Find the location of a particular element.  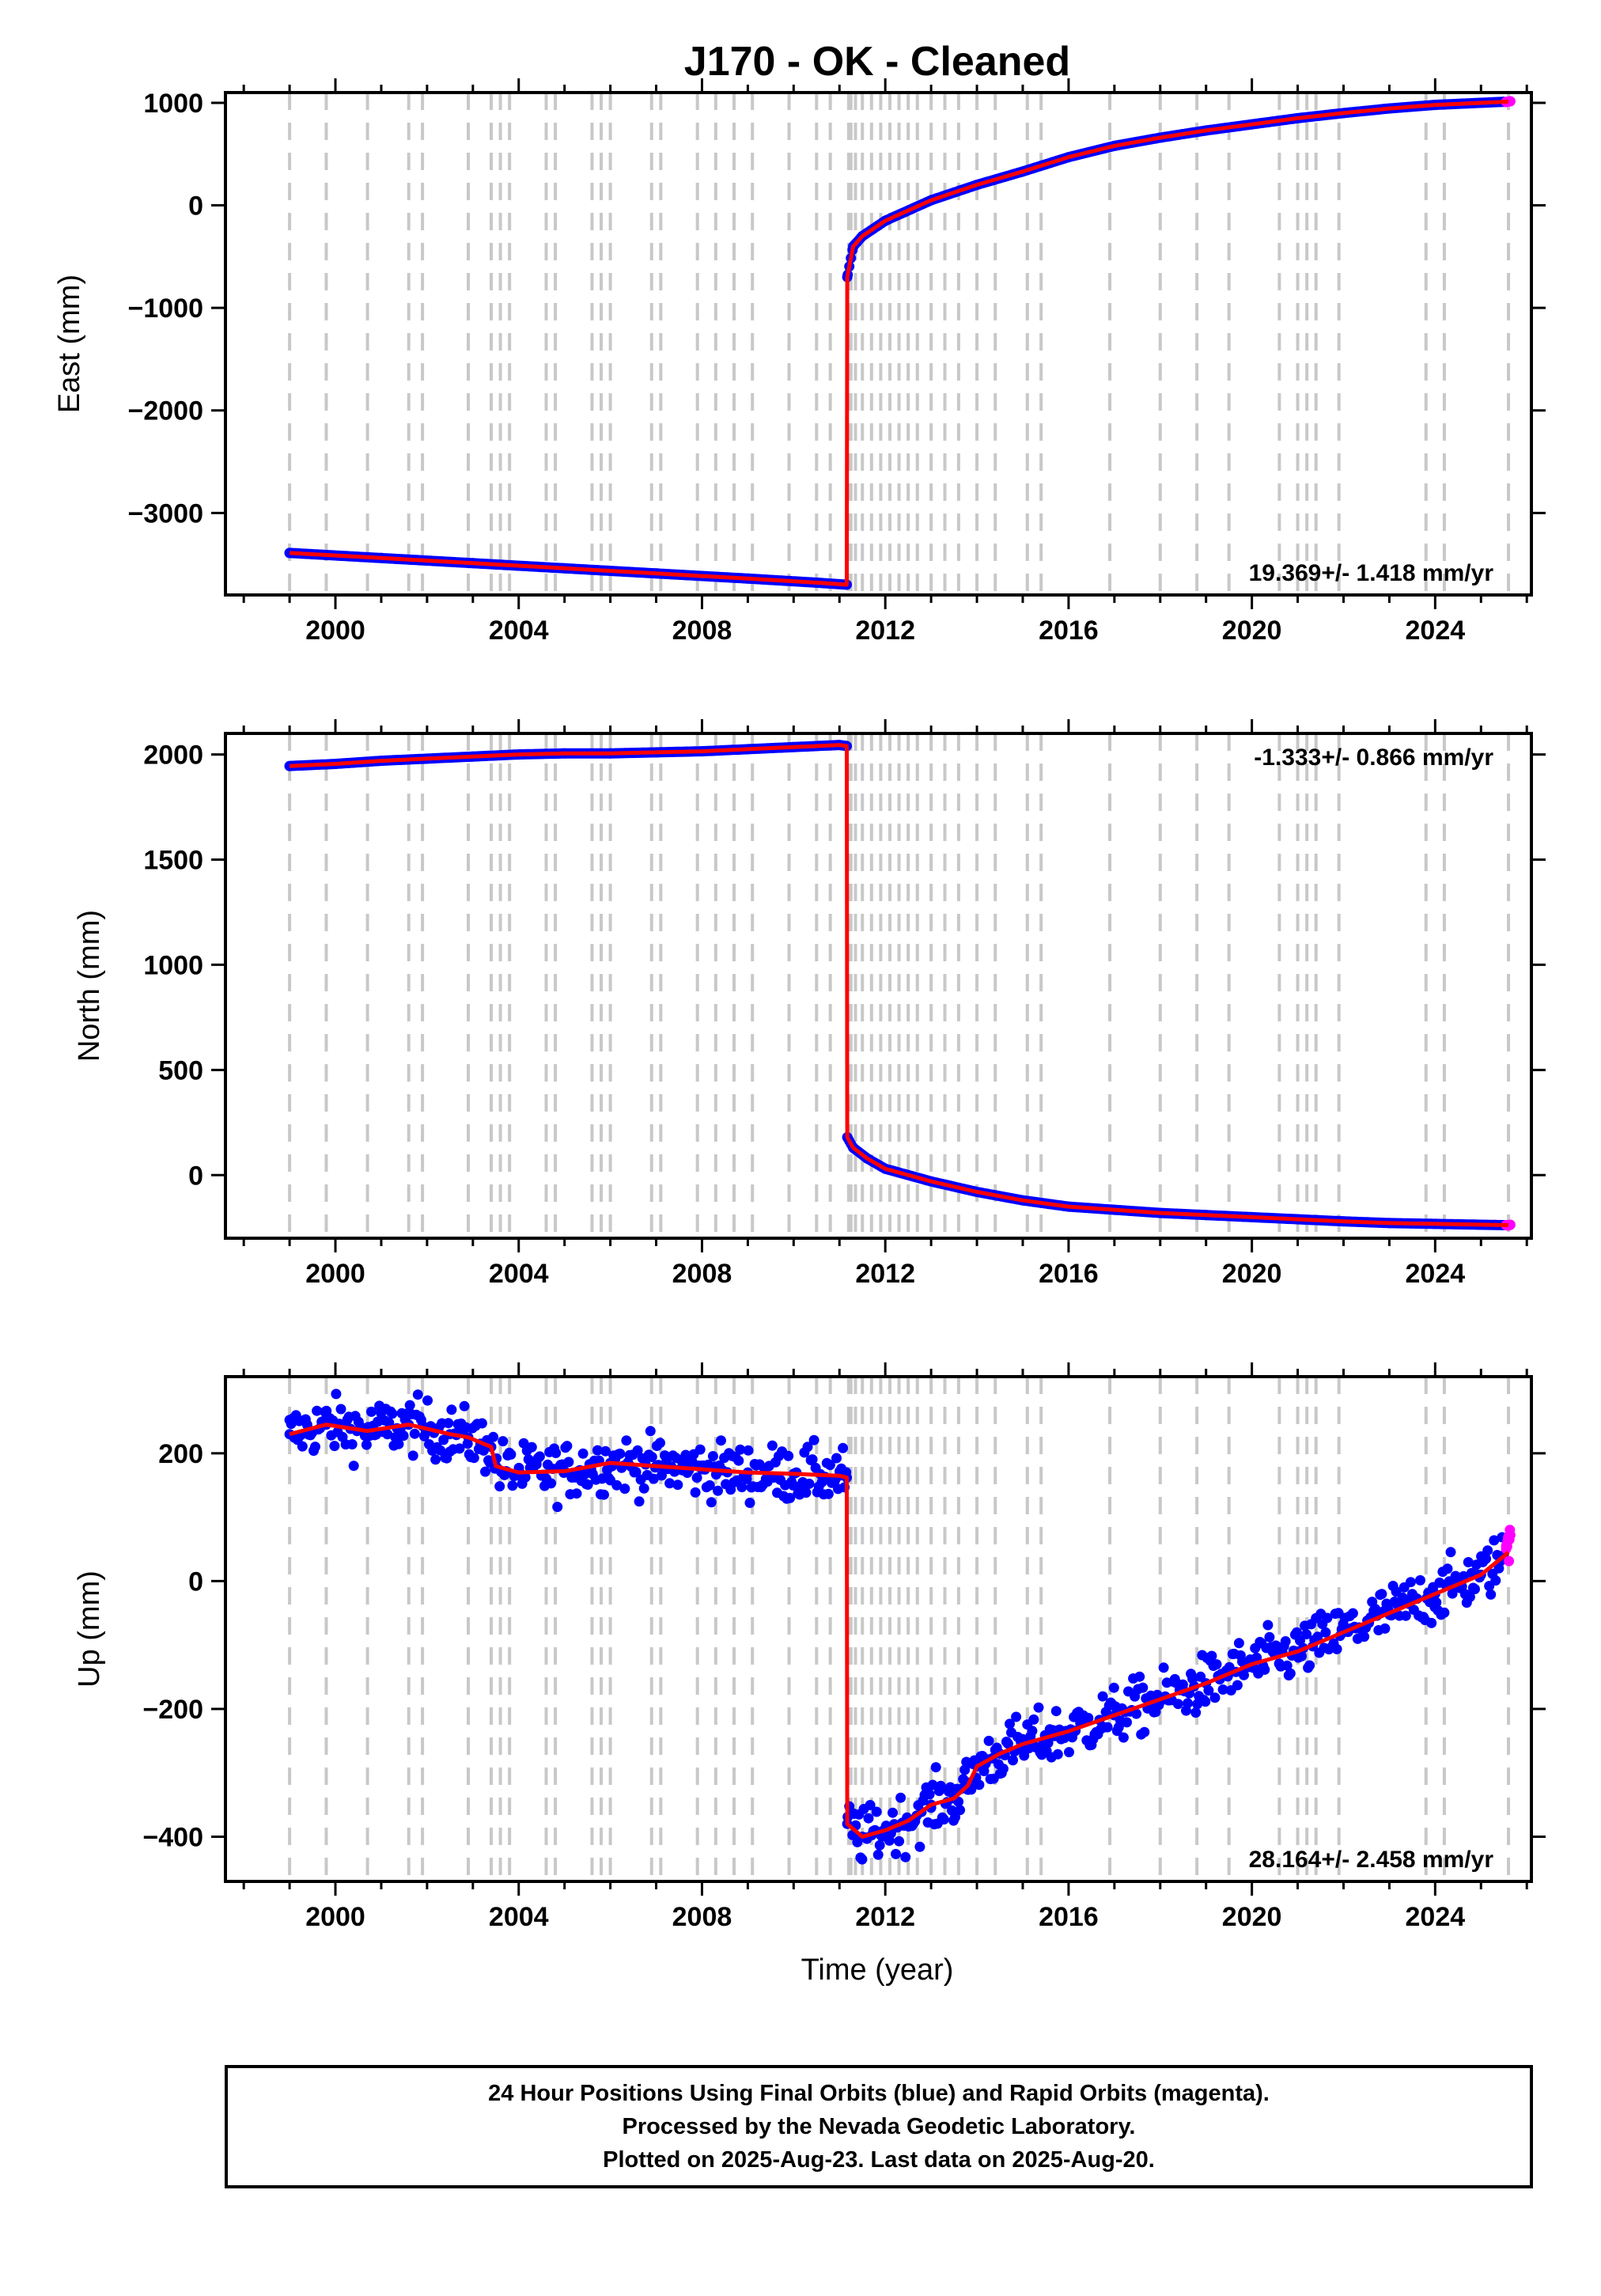

east-x-tick-label: 2000 is located at coordinates (335, 631).